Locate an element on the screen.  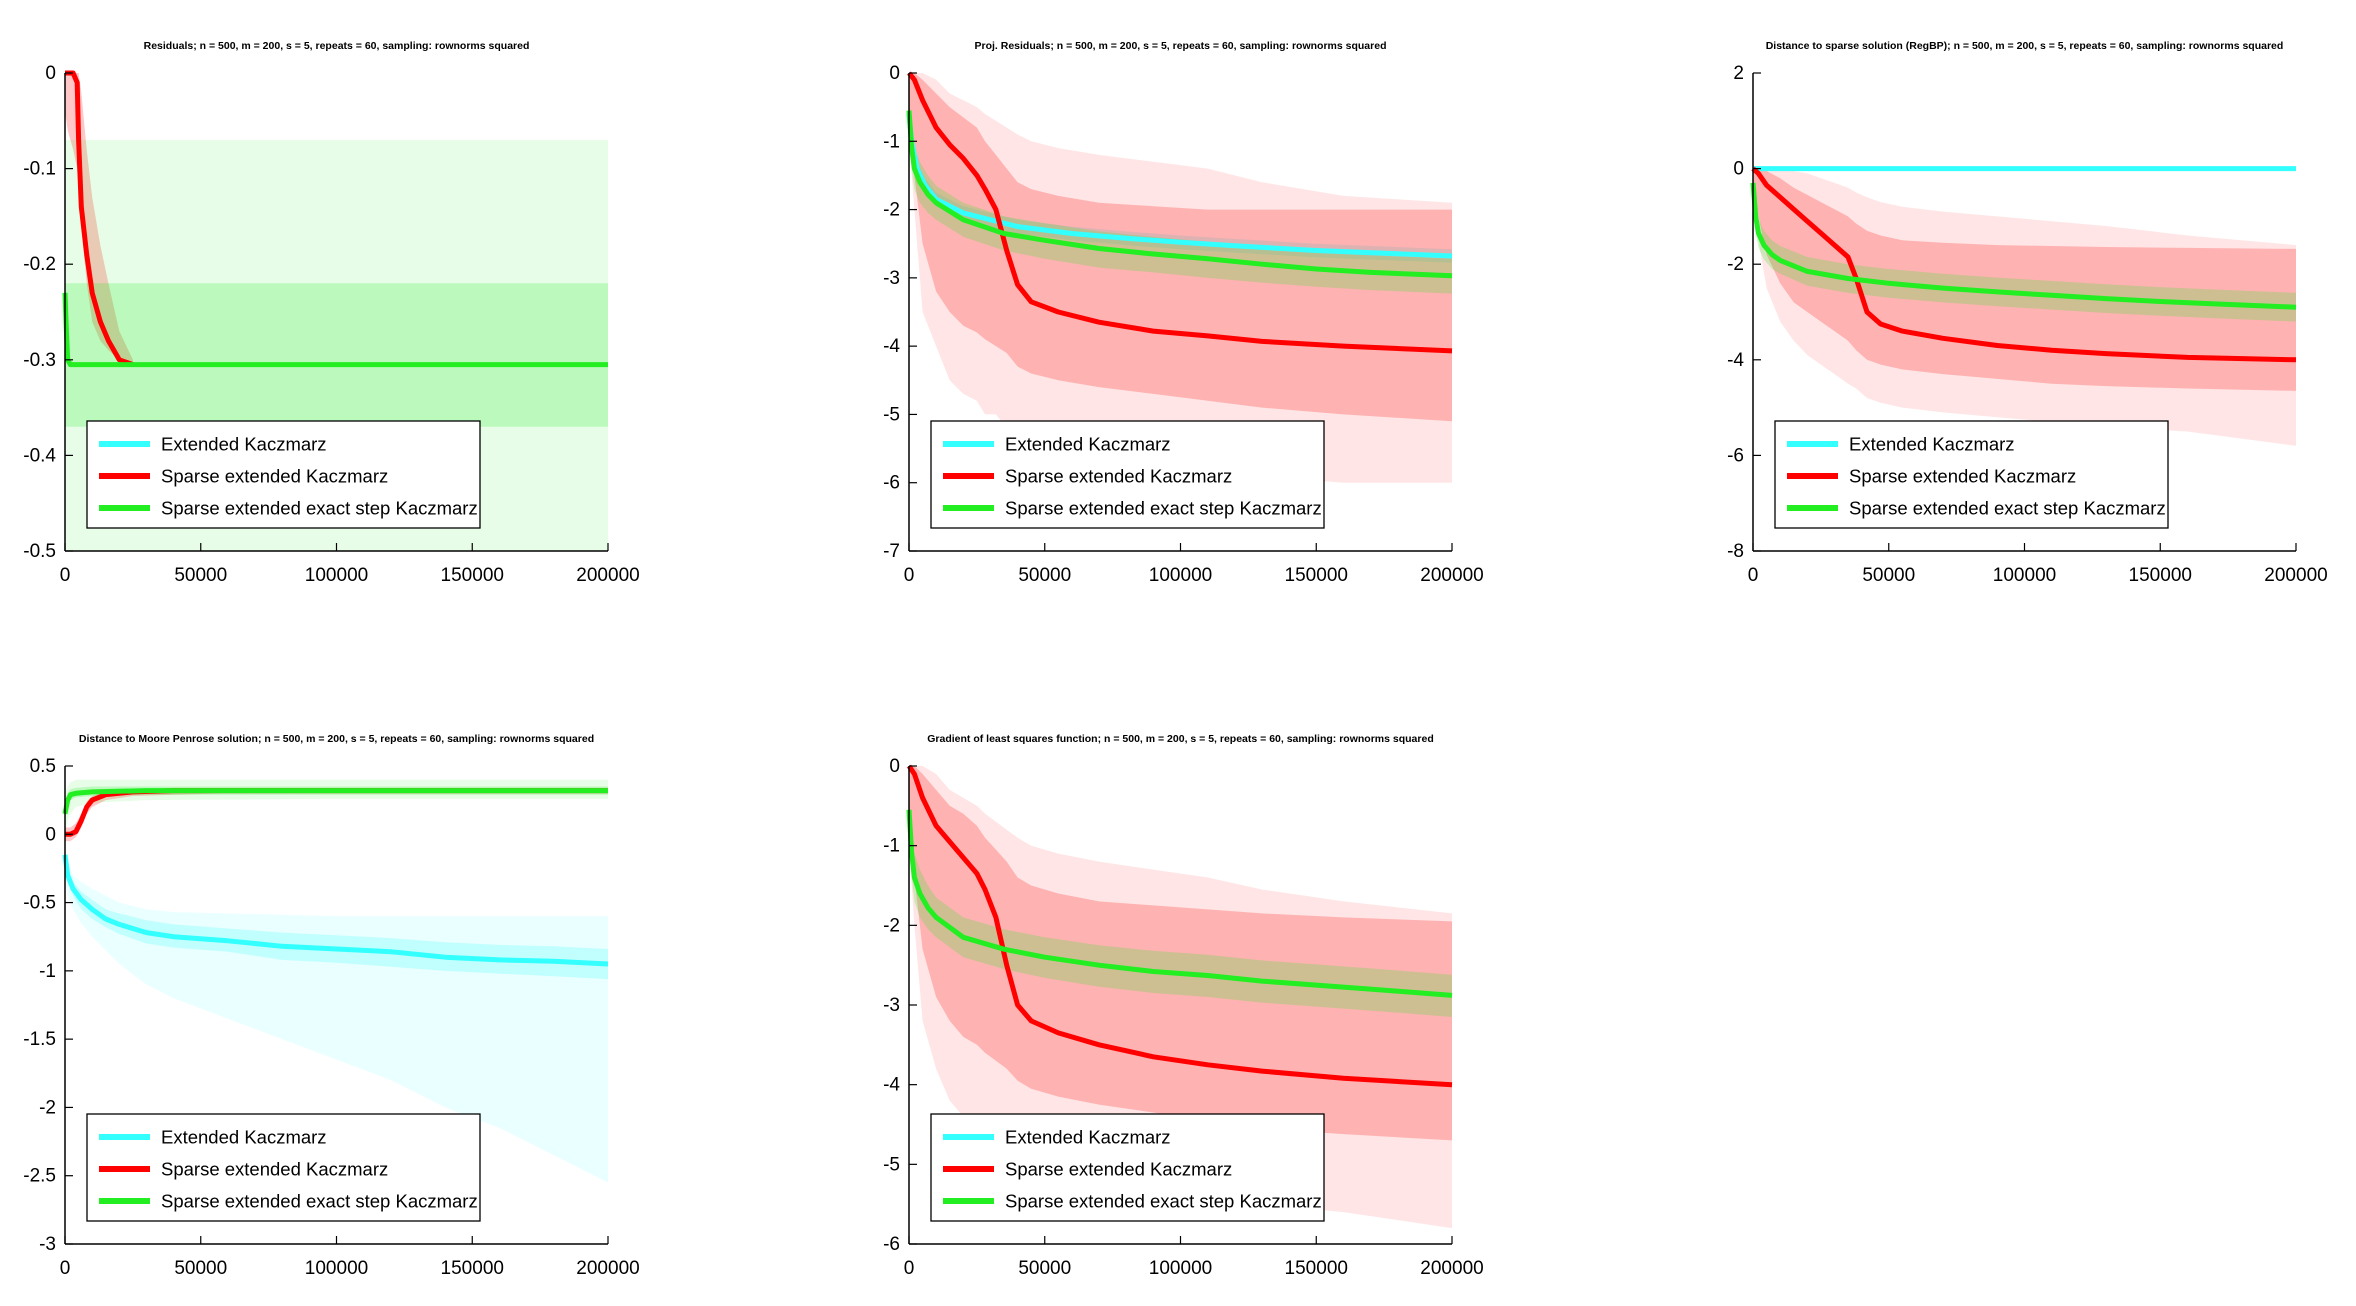
y-tick-label: -0.4 is located at coordinates (39, 455).